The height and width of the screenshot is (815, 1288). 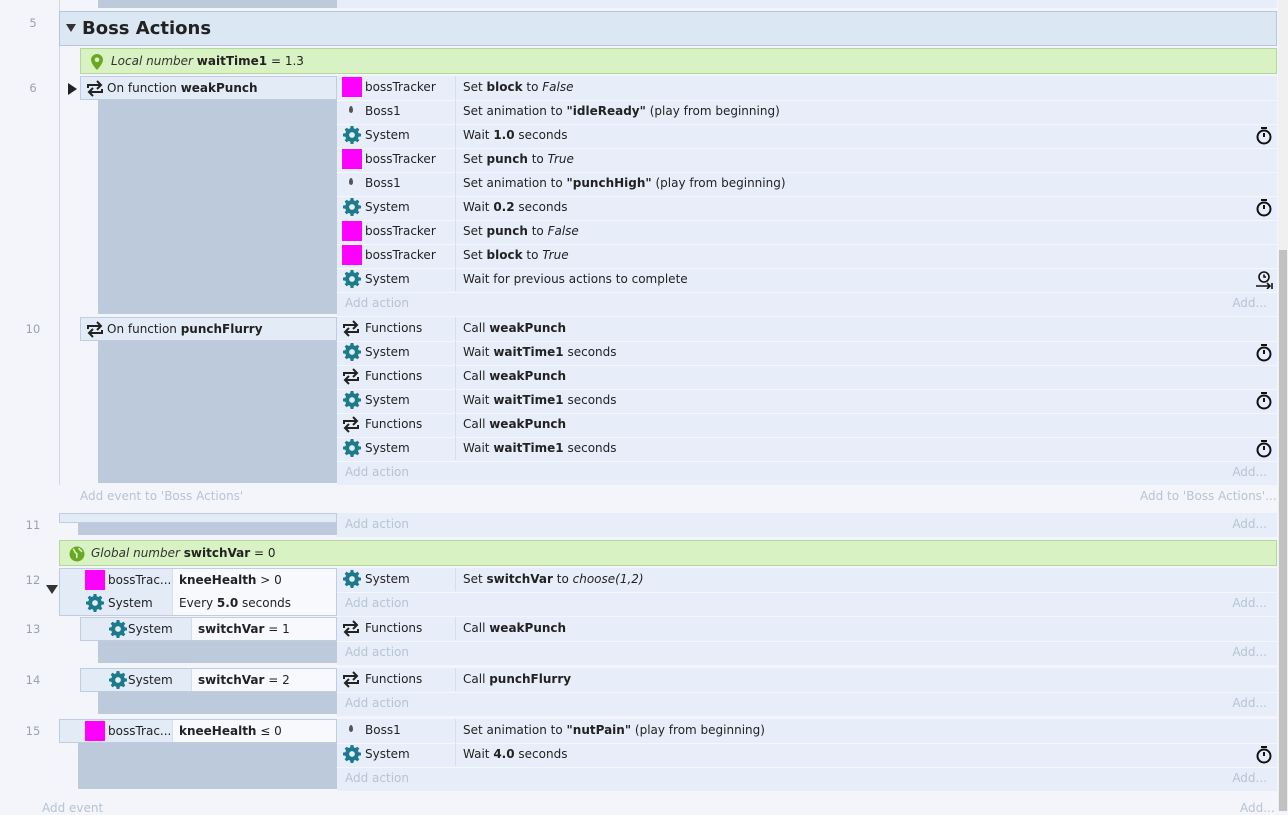 I want to click on action-row: System Wait 1.0 seconds, so click(x=807, y=136).